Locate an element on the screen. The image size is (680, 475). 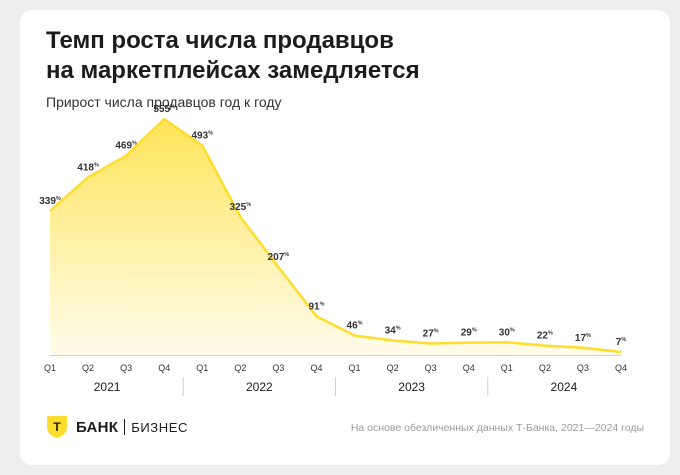
data-label: 17% is located at coordinates (583, 338).